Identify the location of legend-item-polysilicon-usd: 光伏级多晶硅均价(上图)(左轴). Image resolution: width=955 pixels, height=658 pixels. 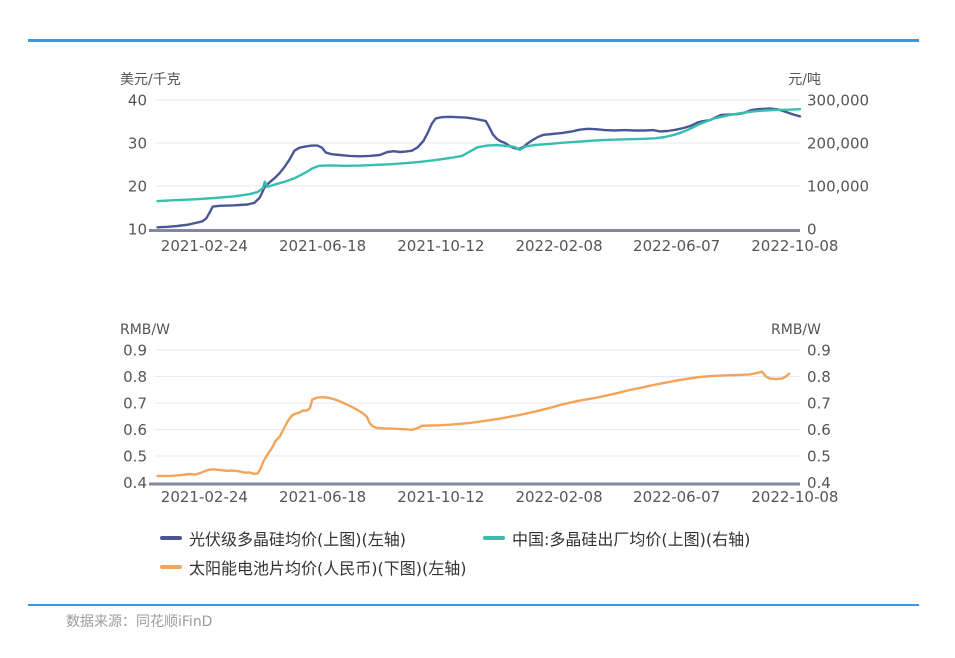
(321, 538).